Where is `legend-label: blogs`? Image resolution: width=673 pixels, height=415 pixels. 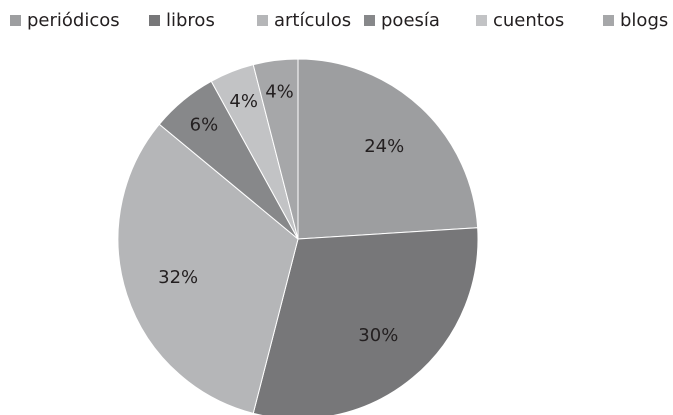 legend-label: blogs is located at coordinates (644, 20).